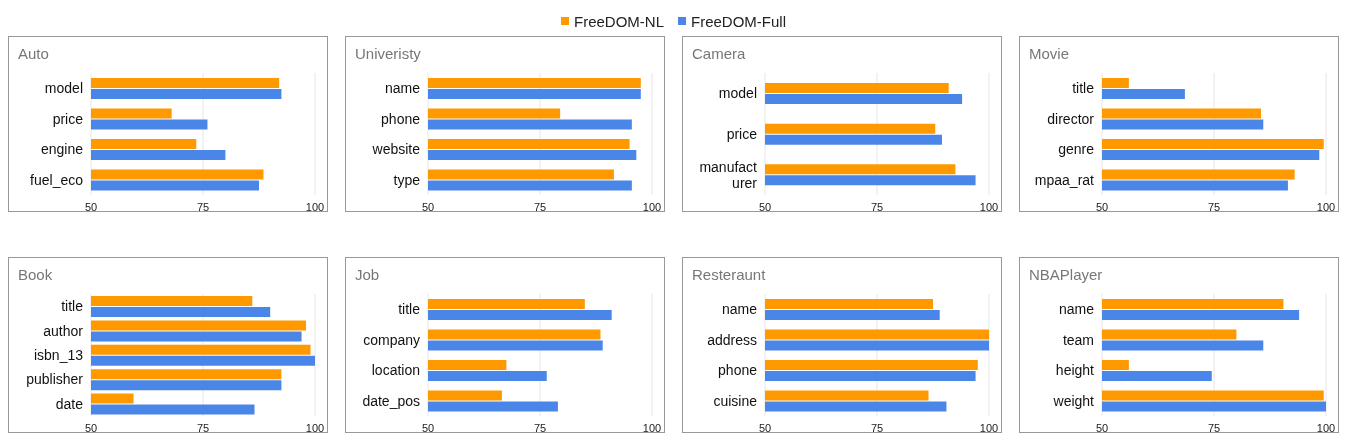 The height and width of the screenshot is (448, 1347). What do you see at coordinates (63, 330) in the screenshot?
I see `y-tick-label: author` at bounding box center [63, 330].